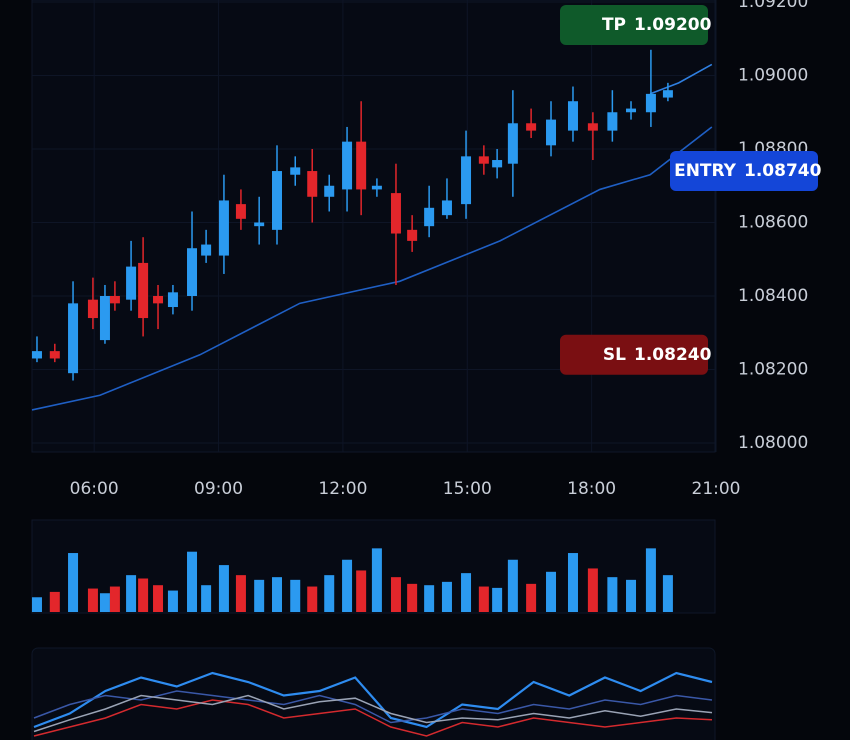 Image resolution: width=850 pixels, height=740 pixels. What do you see at coordinates (773, 370) in the screenshot?
I see `y-tick-label: 1.08200` at bounding box center [773, 370].